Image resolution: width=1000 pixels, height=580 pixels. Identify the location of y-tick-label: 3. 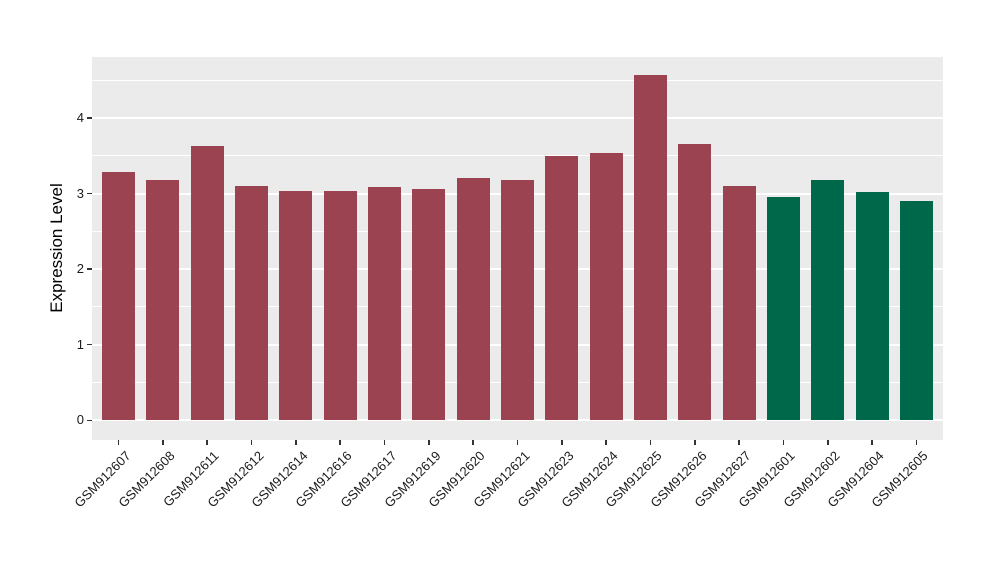
(80, 193).